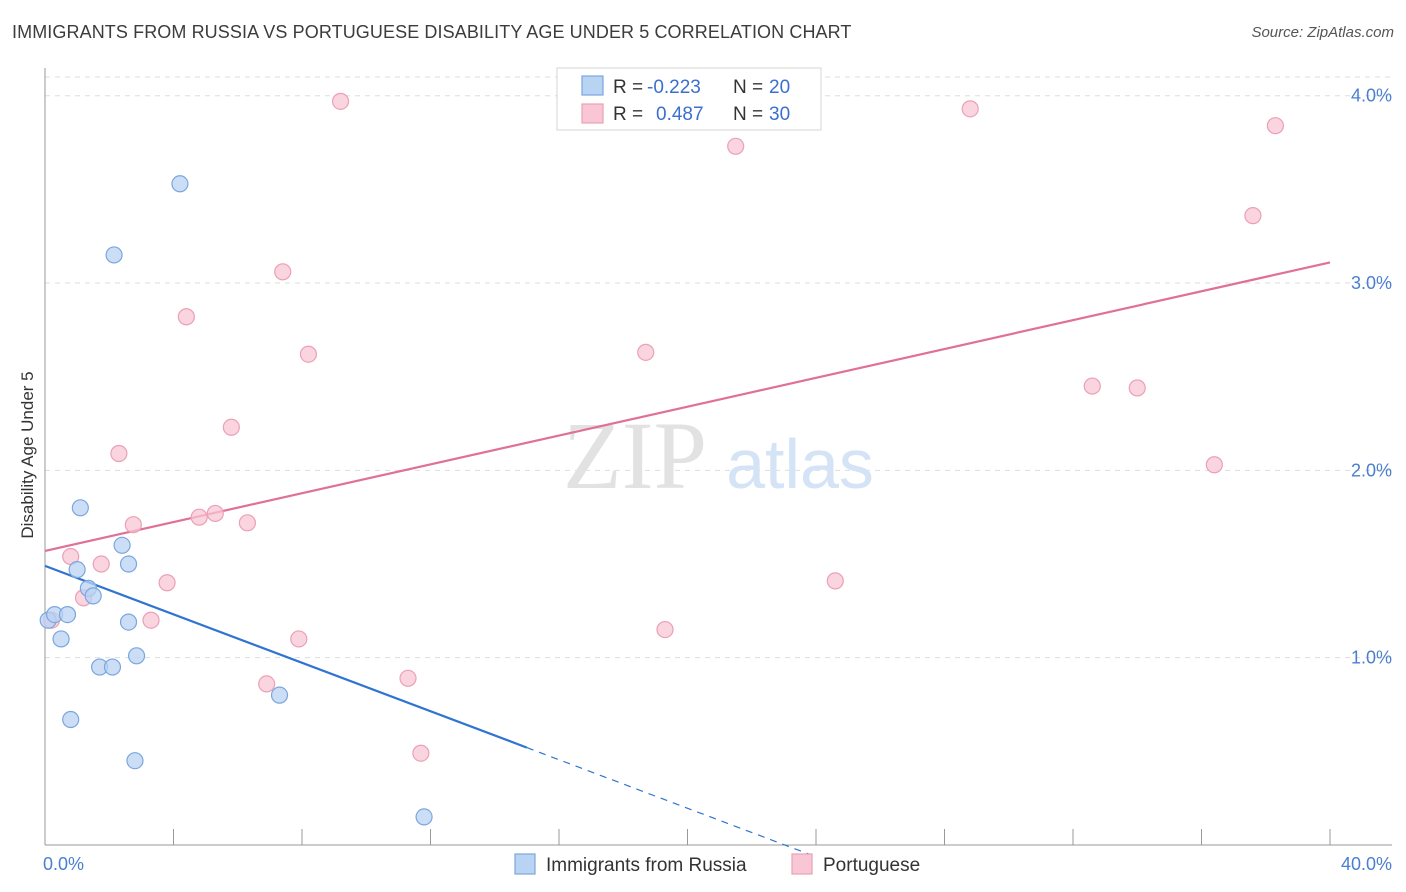 This screenshot has width=1406, height=892. Describe the element at coordinates (1371, 470) in the screenshot. I see `y-tick-label: 2.0%` at that location.